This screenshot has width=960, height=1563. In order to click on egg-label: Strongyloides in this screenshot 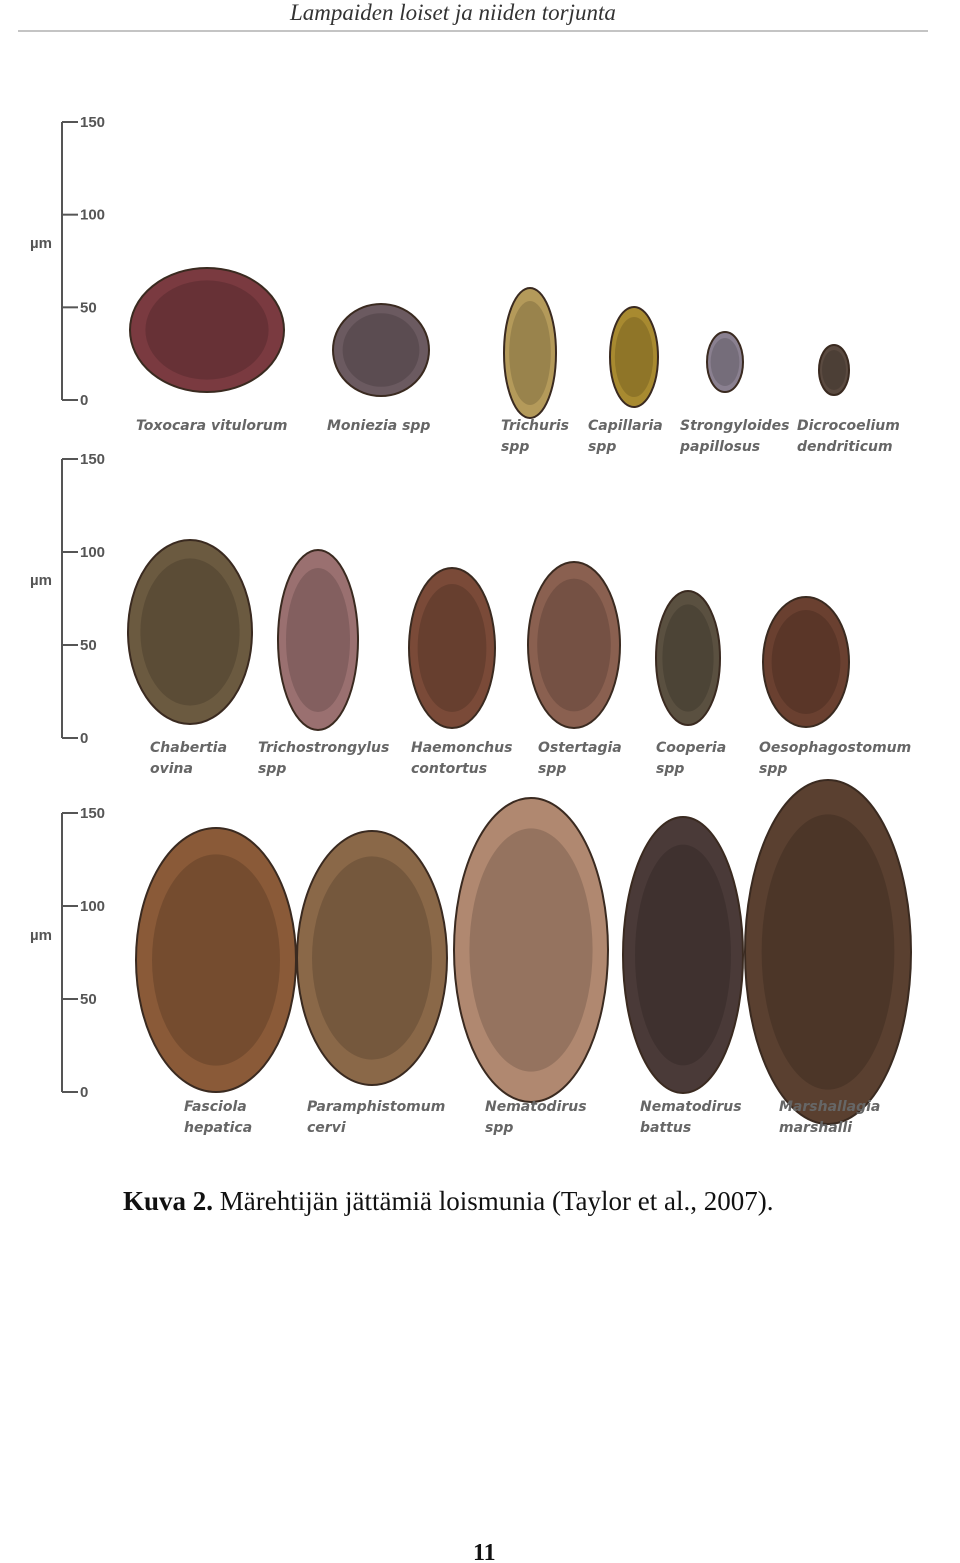, I will do `click(734, 426)`.